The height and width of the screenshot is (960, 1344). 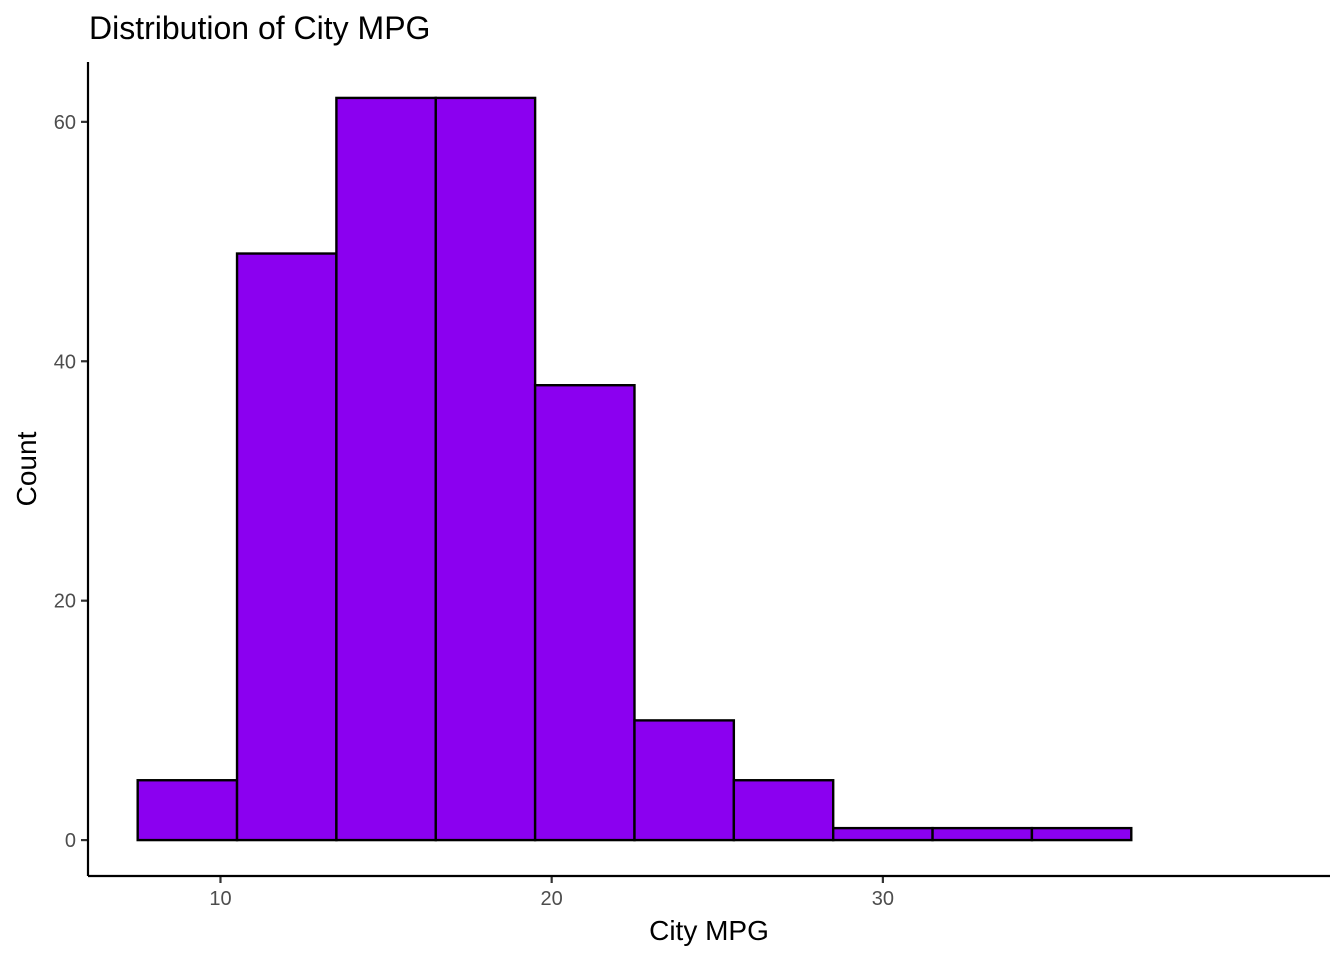 What do you see at coordinates (65, 123) in the screenshot?
I see `y-tick-label-60: 60` at bounding box center [65, 123].